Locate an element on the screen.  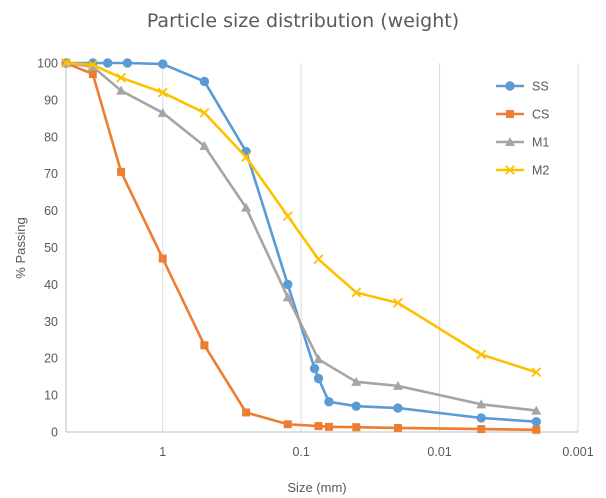
y-tick-label-5: 50 is located at coordinates (51, 248).